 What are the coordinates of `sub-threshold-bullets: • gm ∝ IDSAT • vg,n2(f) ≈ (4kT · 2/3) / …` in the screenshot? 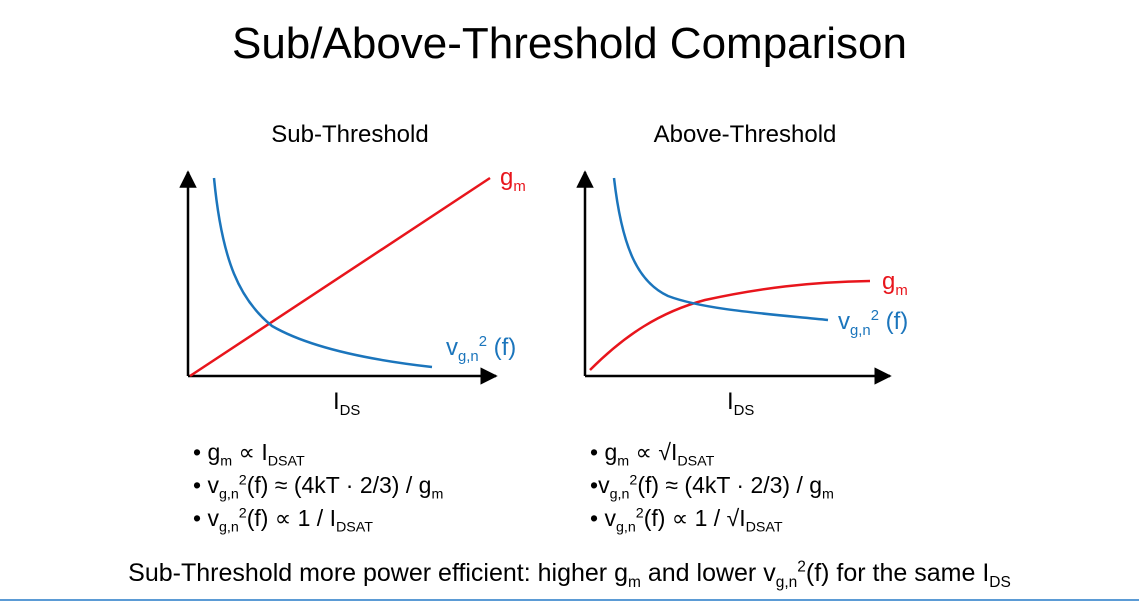 It's located at (318, 485).